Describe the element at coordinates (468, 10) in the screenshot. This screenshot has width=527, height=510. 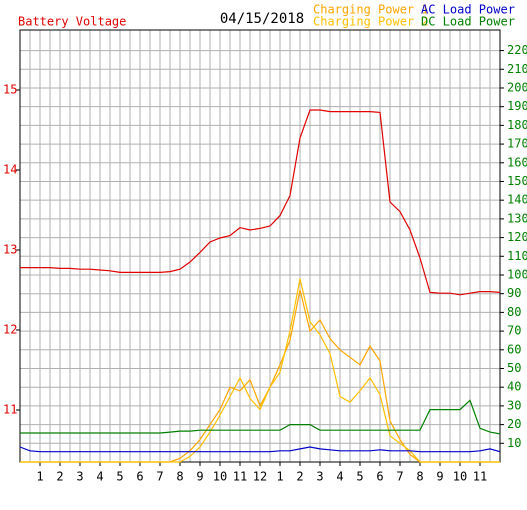
I see `legend-entry: AC Load Power` at that location.